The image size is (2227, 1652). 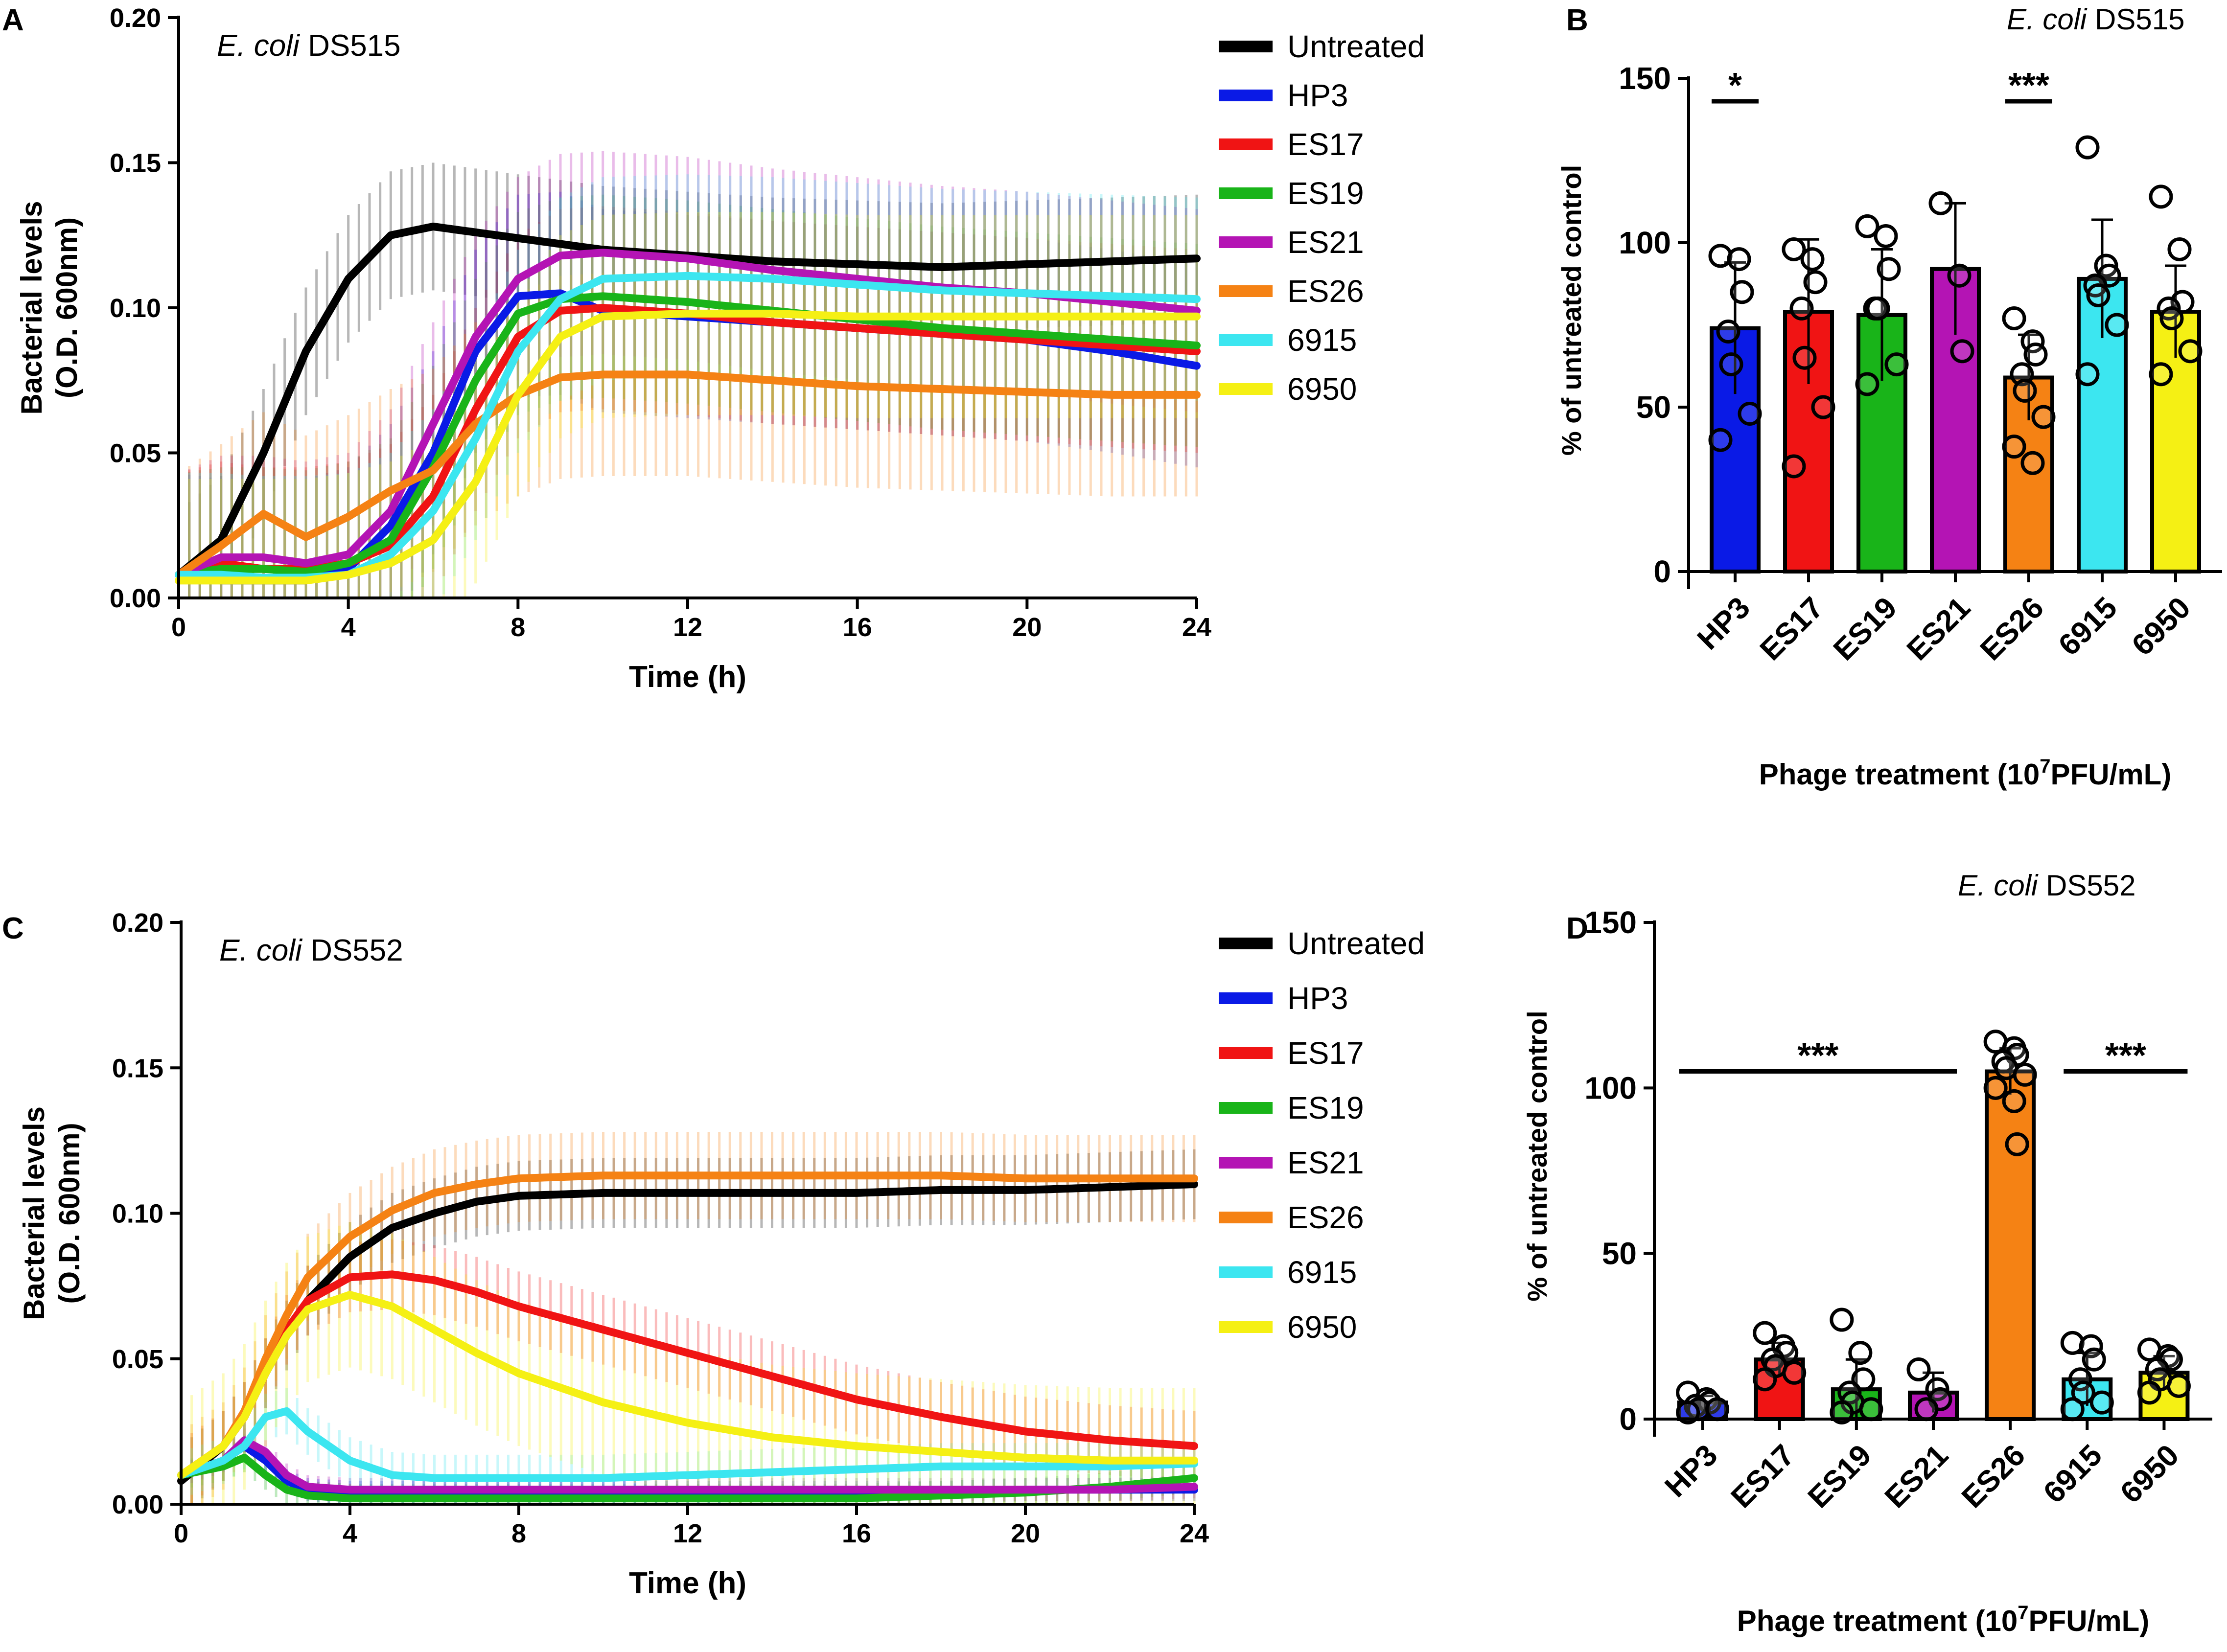 What do you see at coordinates (1840, 1476) in the screenshot?
I see `category-label-es19: ES19` at bounding box center [1840, 1476].